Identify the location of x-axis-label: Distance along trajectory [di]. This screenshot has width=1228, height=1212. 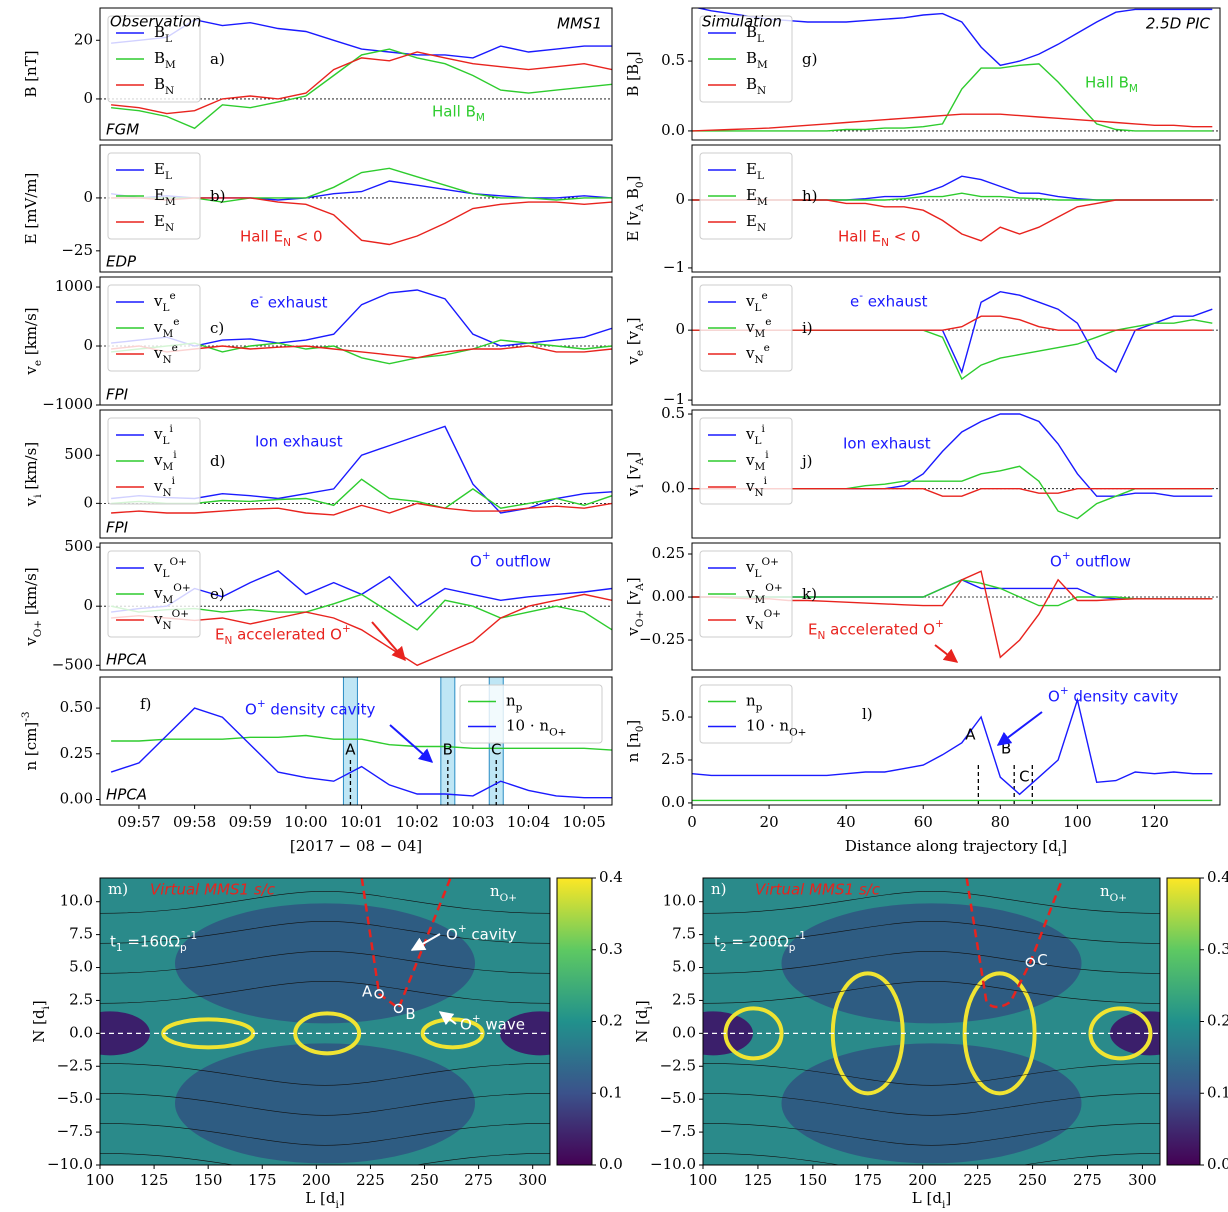
(956, 848).